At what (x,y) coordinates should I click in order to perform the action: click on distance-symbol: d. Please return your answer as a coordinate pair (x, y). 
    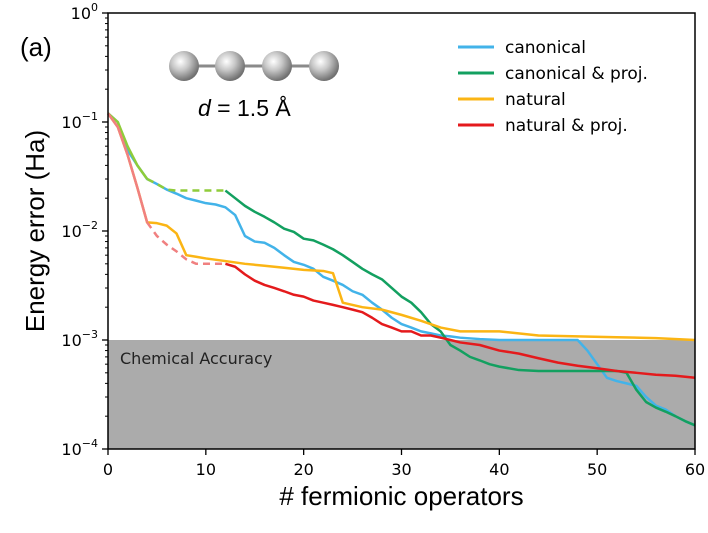
    Looking at the image, I should click on (205, 108).